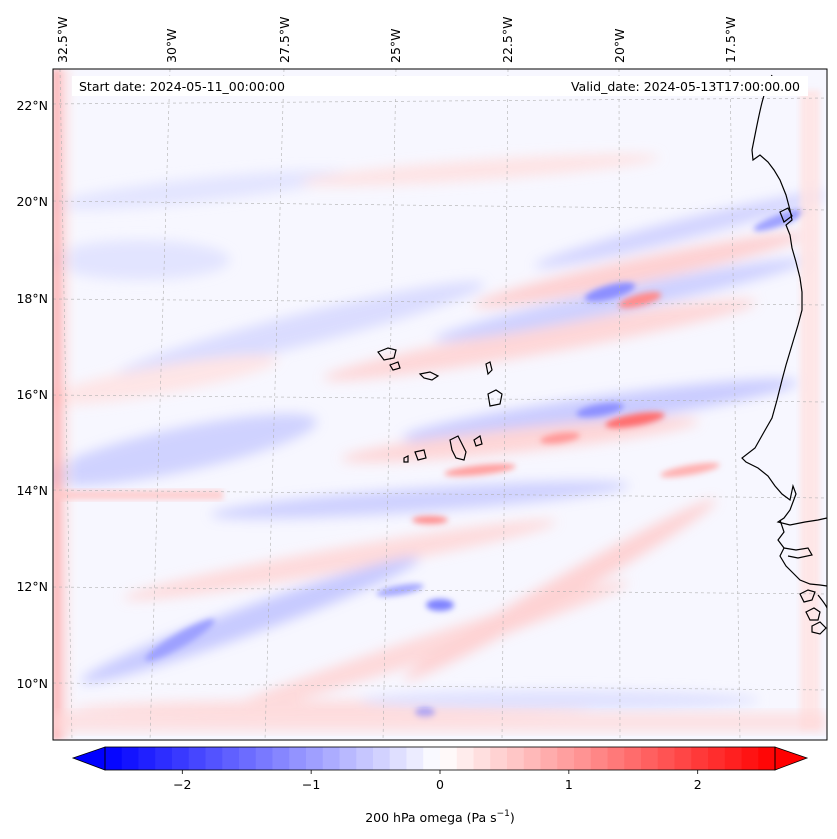  What do you see at coordinates (478, 441) in the screenshot?
I see `cape-verde-maio` at bounding box center [478, 441].